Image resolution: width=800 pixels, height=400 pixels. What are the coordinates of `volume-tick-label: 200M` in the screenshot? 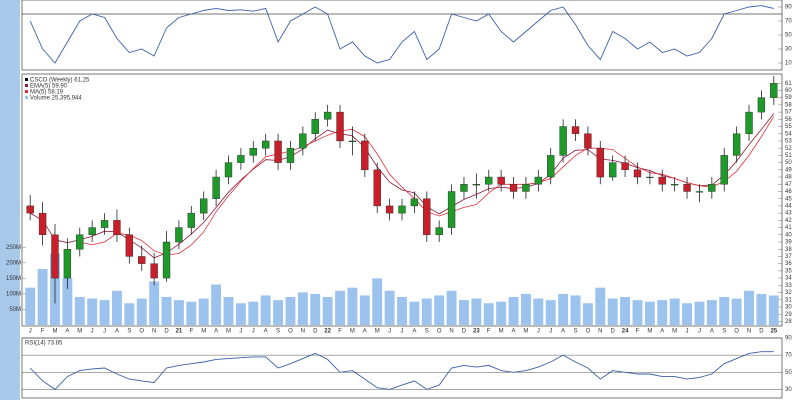 It's located at (13, 263).